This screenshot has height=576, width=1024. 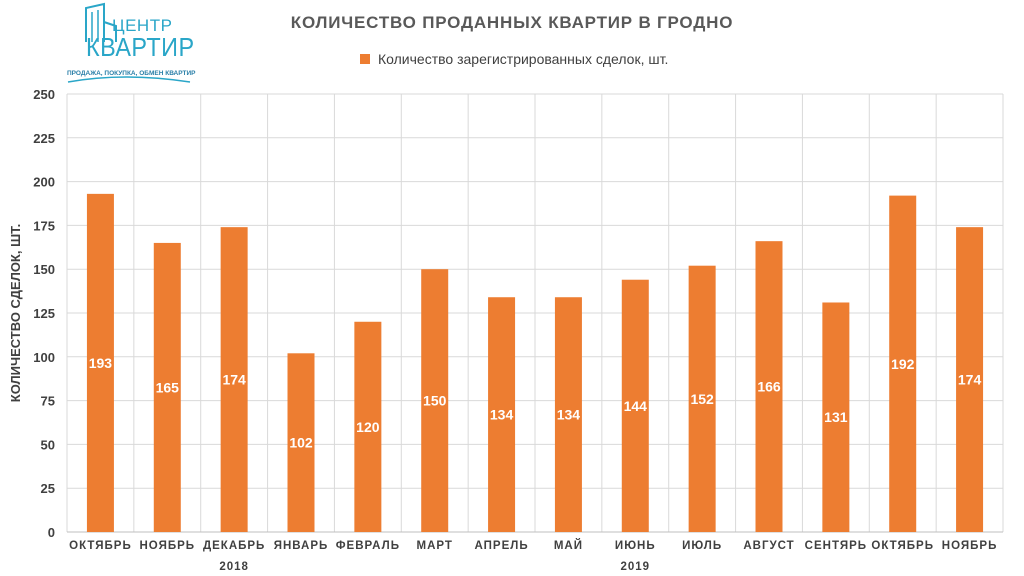 I want to click on bar-data-label: 120, so click(x=368, y=427).